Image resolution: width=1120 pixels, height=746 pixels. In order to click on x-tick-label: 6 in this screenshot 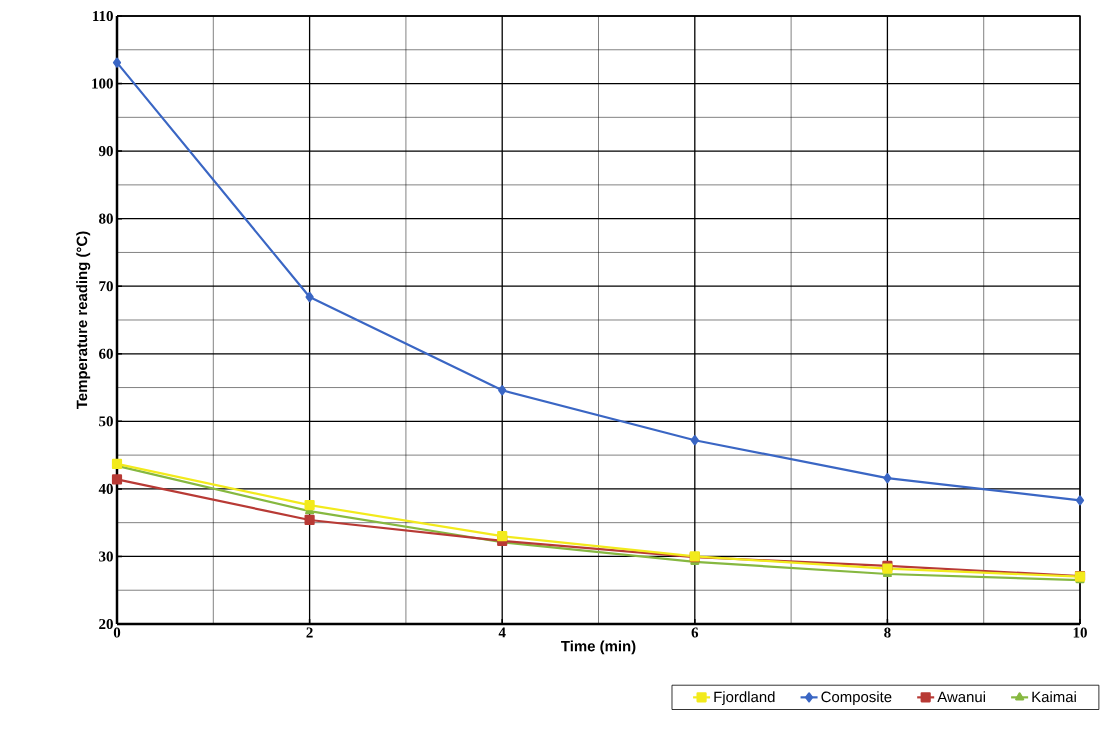, I will do `click(695, 632)`.